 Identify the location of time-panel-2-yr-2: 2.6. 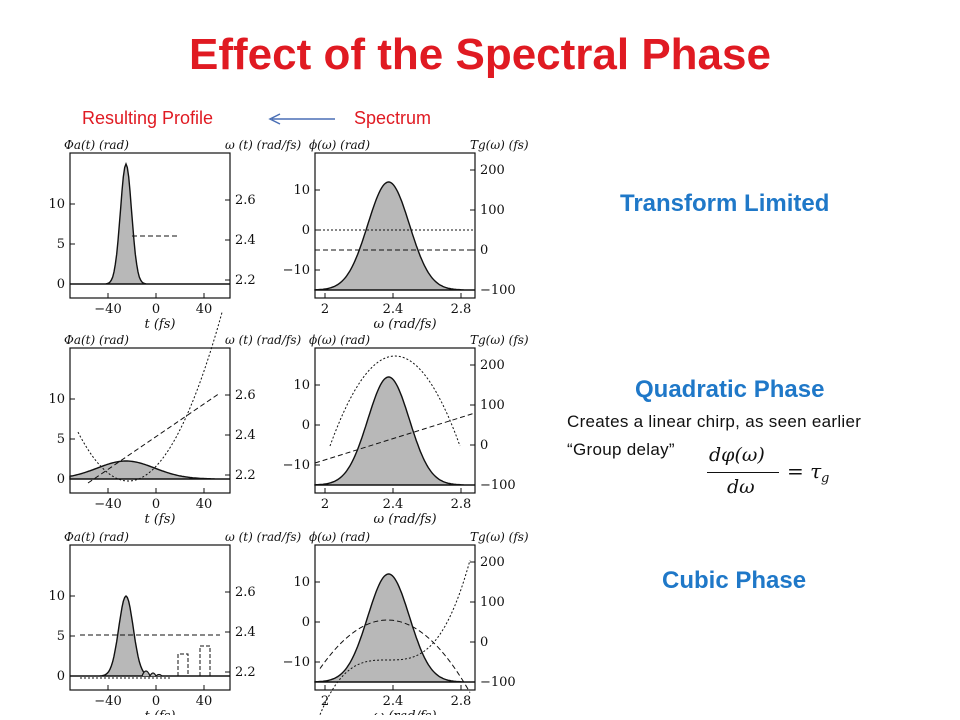
(245, 395).